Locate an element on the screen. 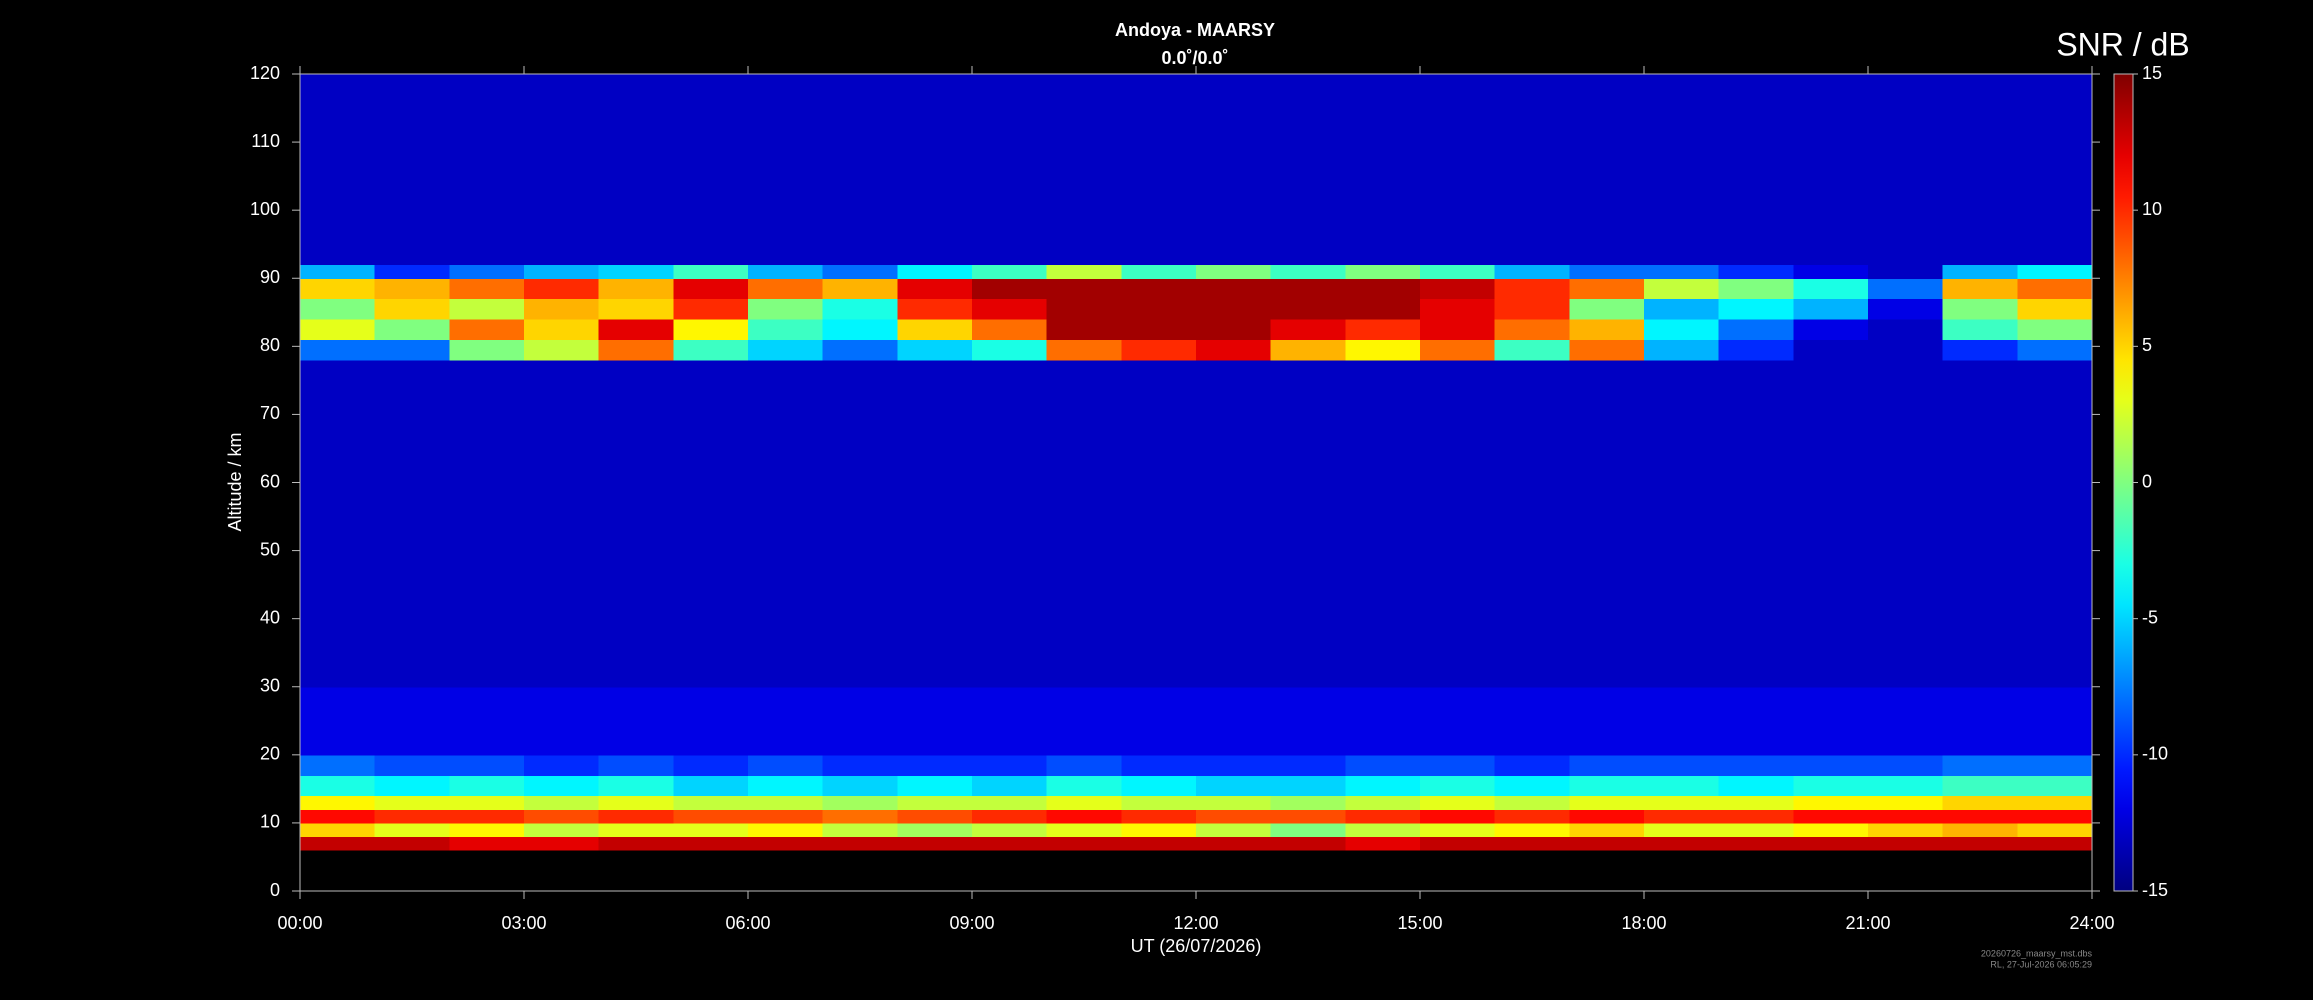  colorbar-tick-label: 10 is located at coordinates (2152, 209).